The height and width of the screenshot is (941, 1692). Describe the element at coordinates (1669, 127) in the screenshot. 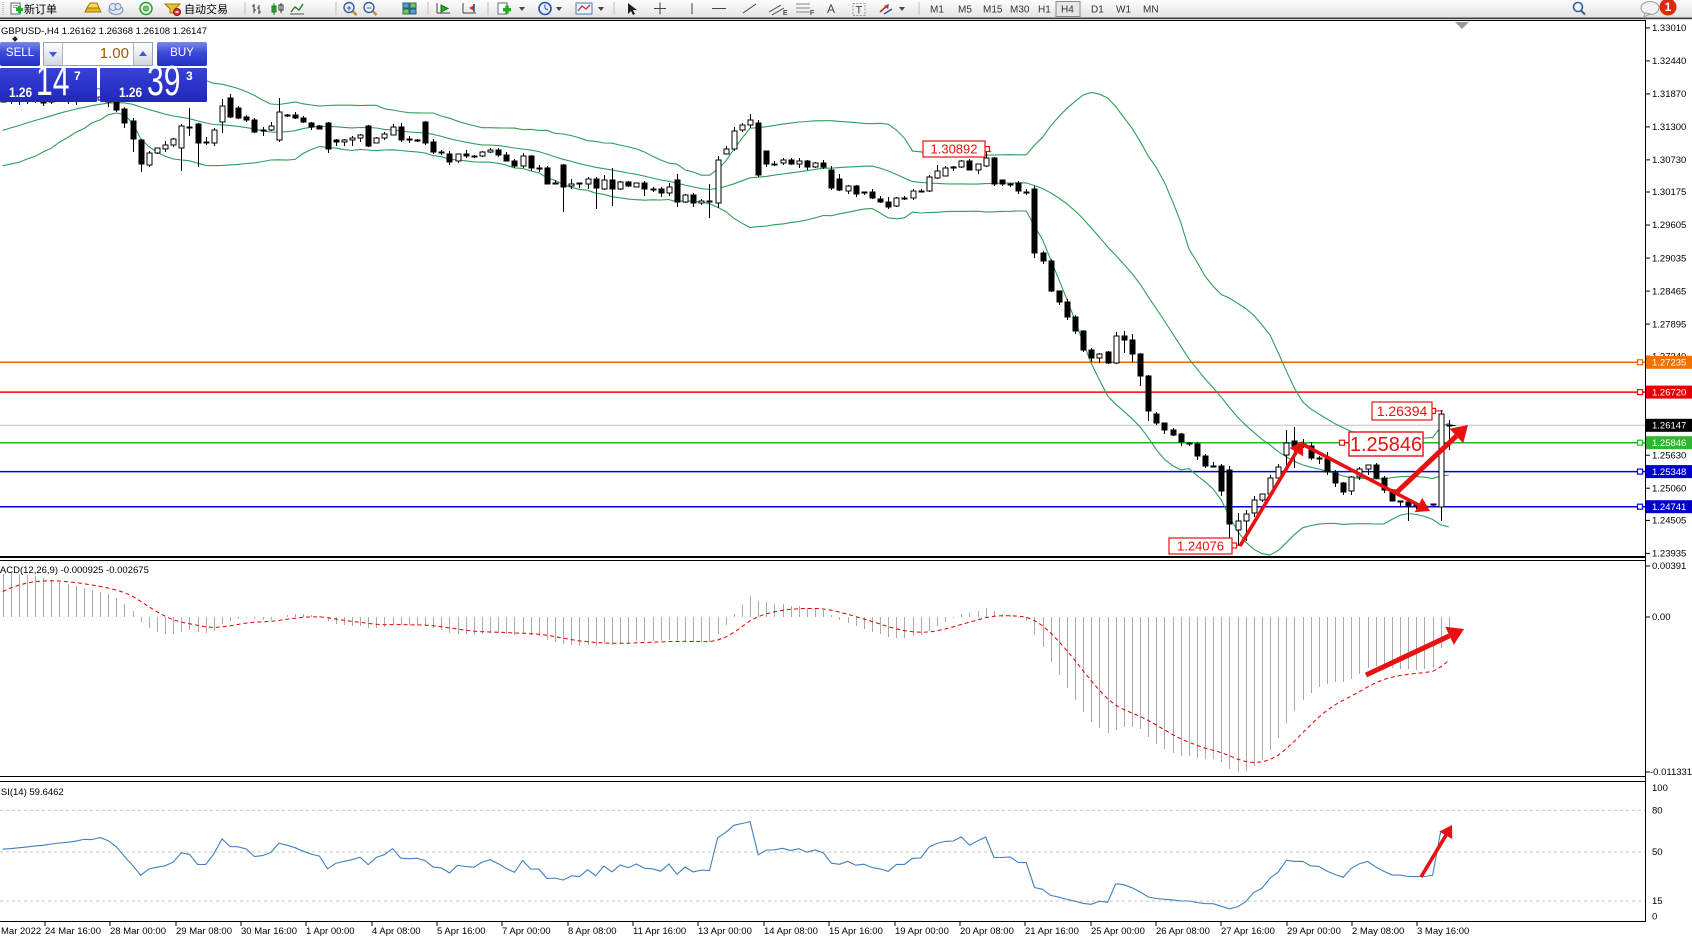

I see `svg-text: 1.31300` at that location.